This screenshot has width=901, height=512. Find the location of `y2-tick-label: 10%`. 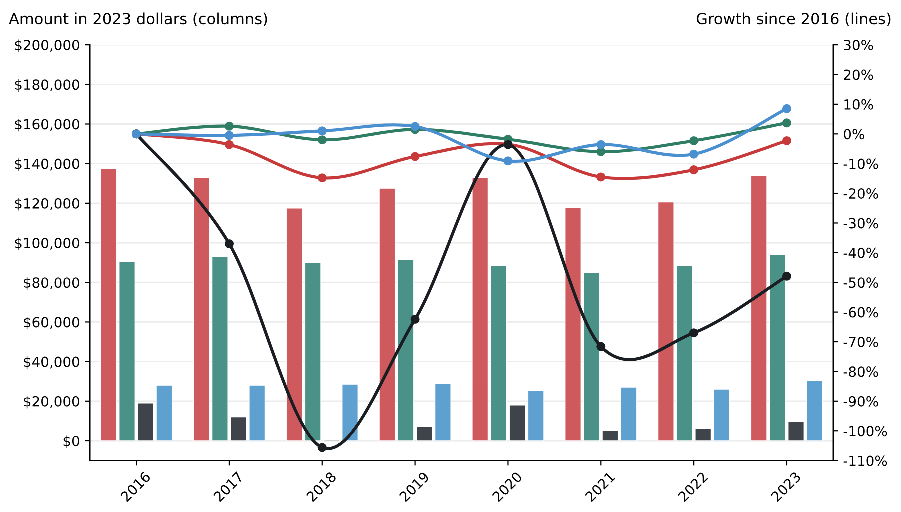

y2-tick-label: 10% is located at coordinates (859, 104).